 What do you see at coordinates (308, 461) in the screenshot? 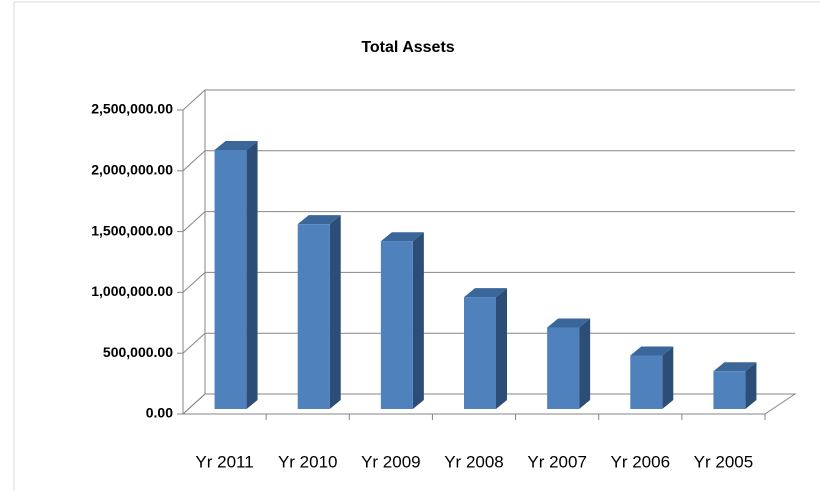
I see `x-tick-label: Yr 2010` at bounding box center [308, 461].